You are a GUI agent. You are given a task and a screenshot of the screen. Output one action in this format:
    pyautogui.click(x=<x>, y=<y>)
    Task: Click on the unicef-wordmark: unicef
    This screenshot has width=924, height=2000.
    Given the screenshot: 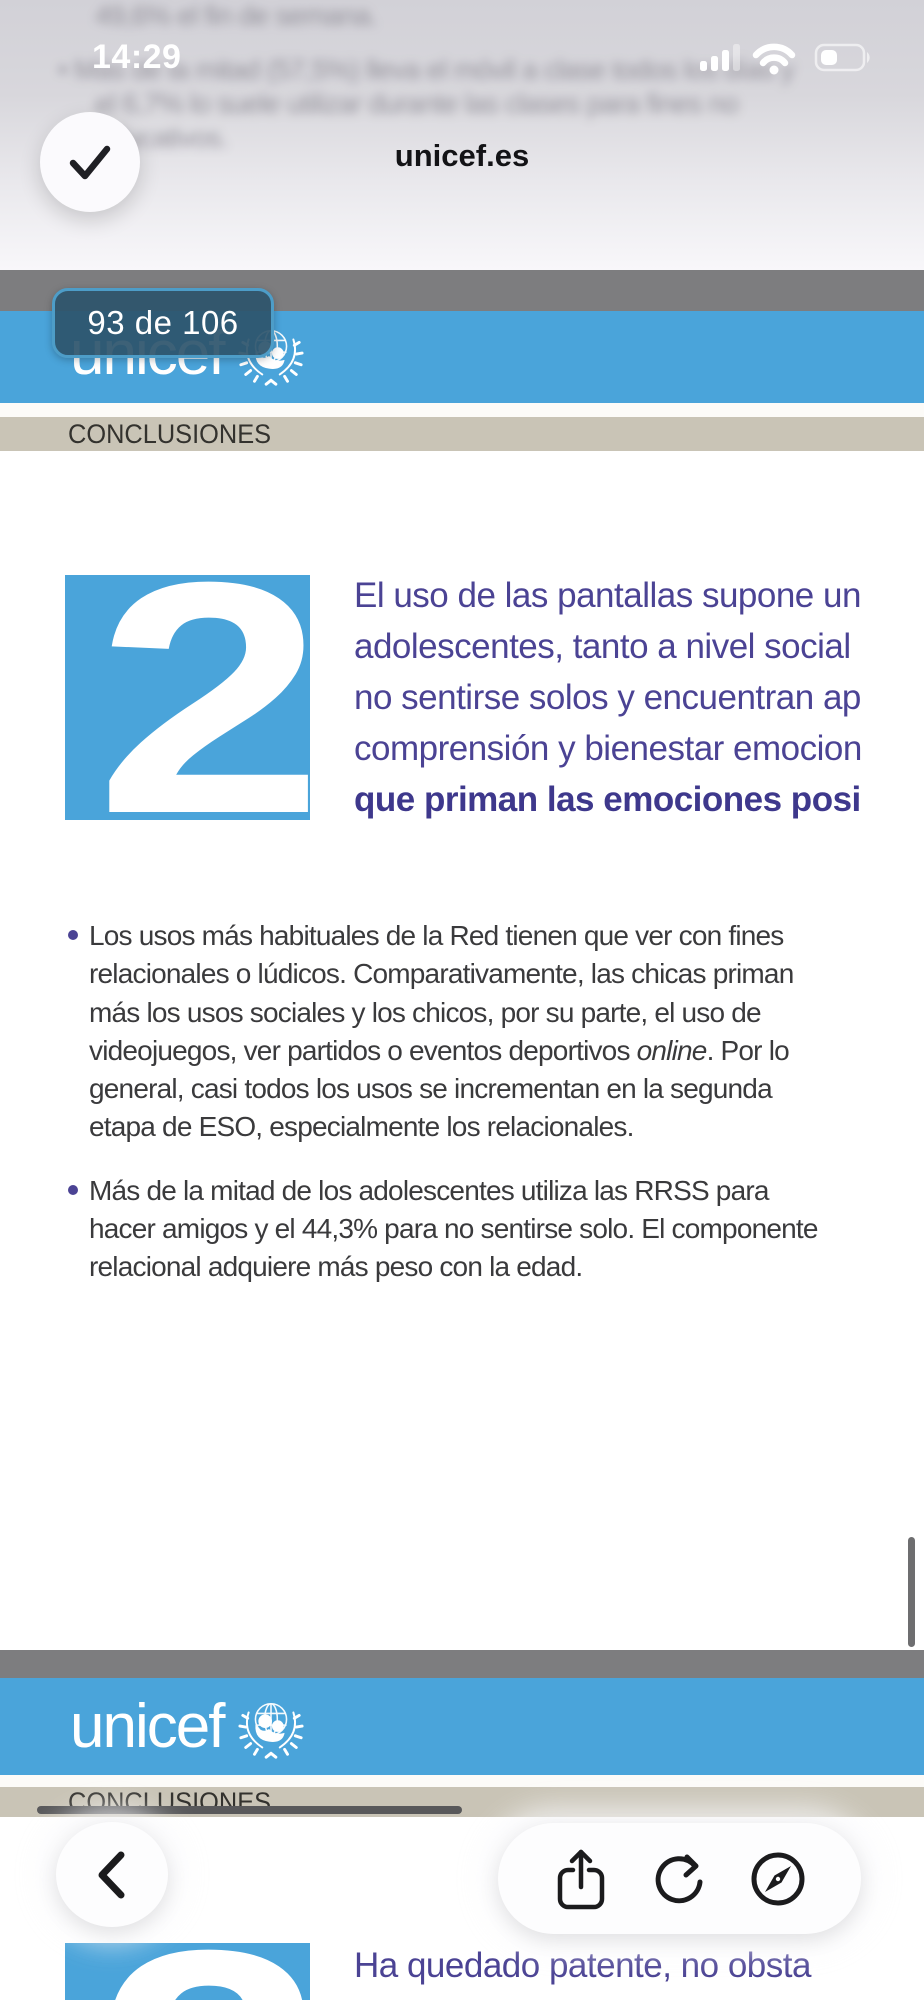 What is the action you would take?
    pyautogui.click(x=147, y=1726)
    